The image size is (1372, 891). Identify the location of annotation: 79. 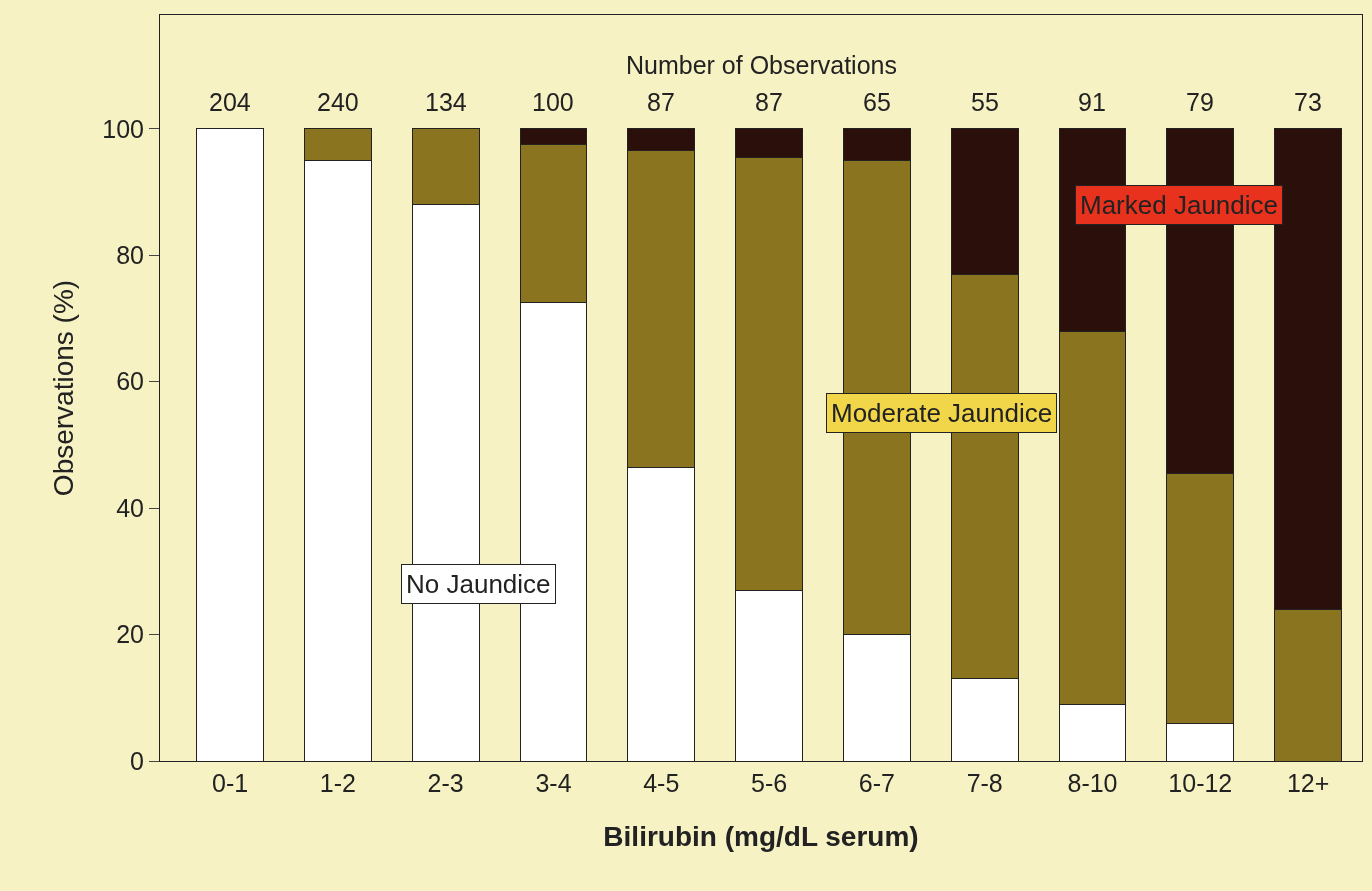
(1200, 102).